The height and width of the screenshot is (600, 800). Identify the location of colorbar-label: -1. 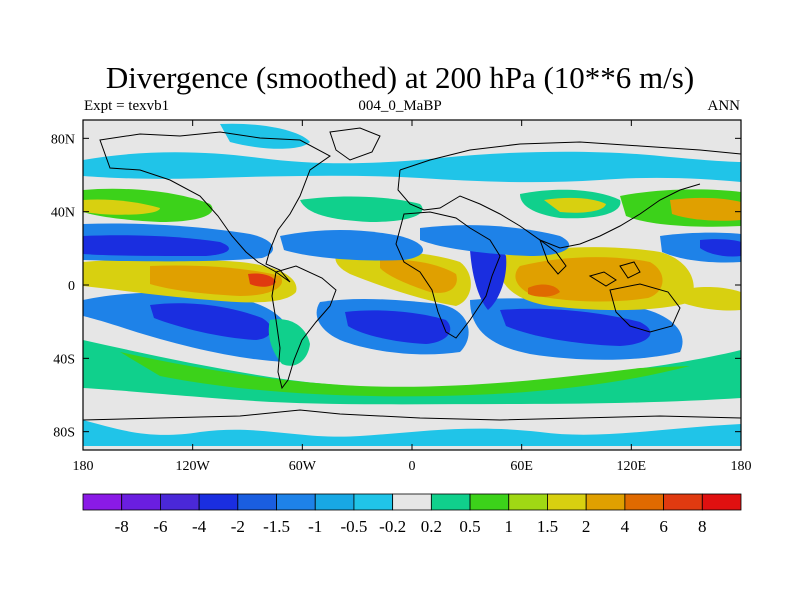
(315, 526).